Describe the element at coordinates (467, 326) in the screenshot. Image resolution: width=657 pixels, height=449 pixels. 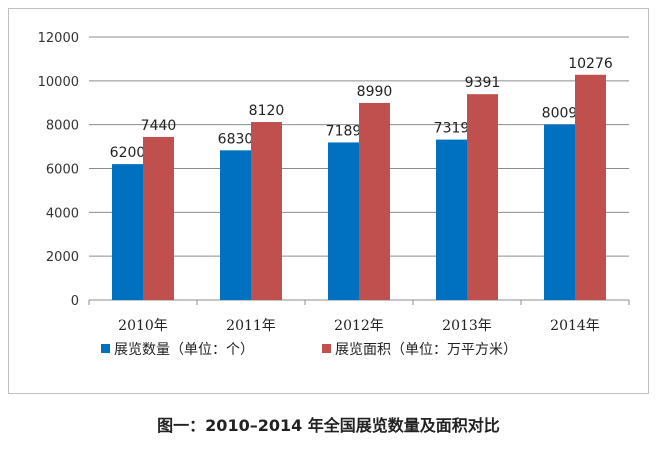
I see `x-tick-label: 2013年` at that location.